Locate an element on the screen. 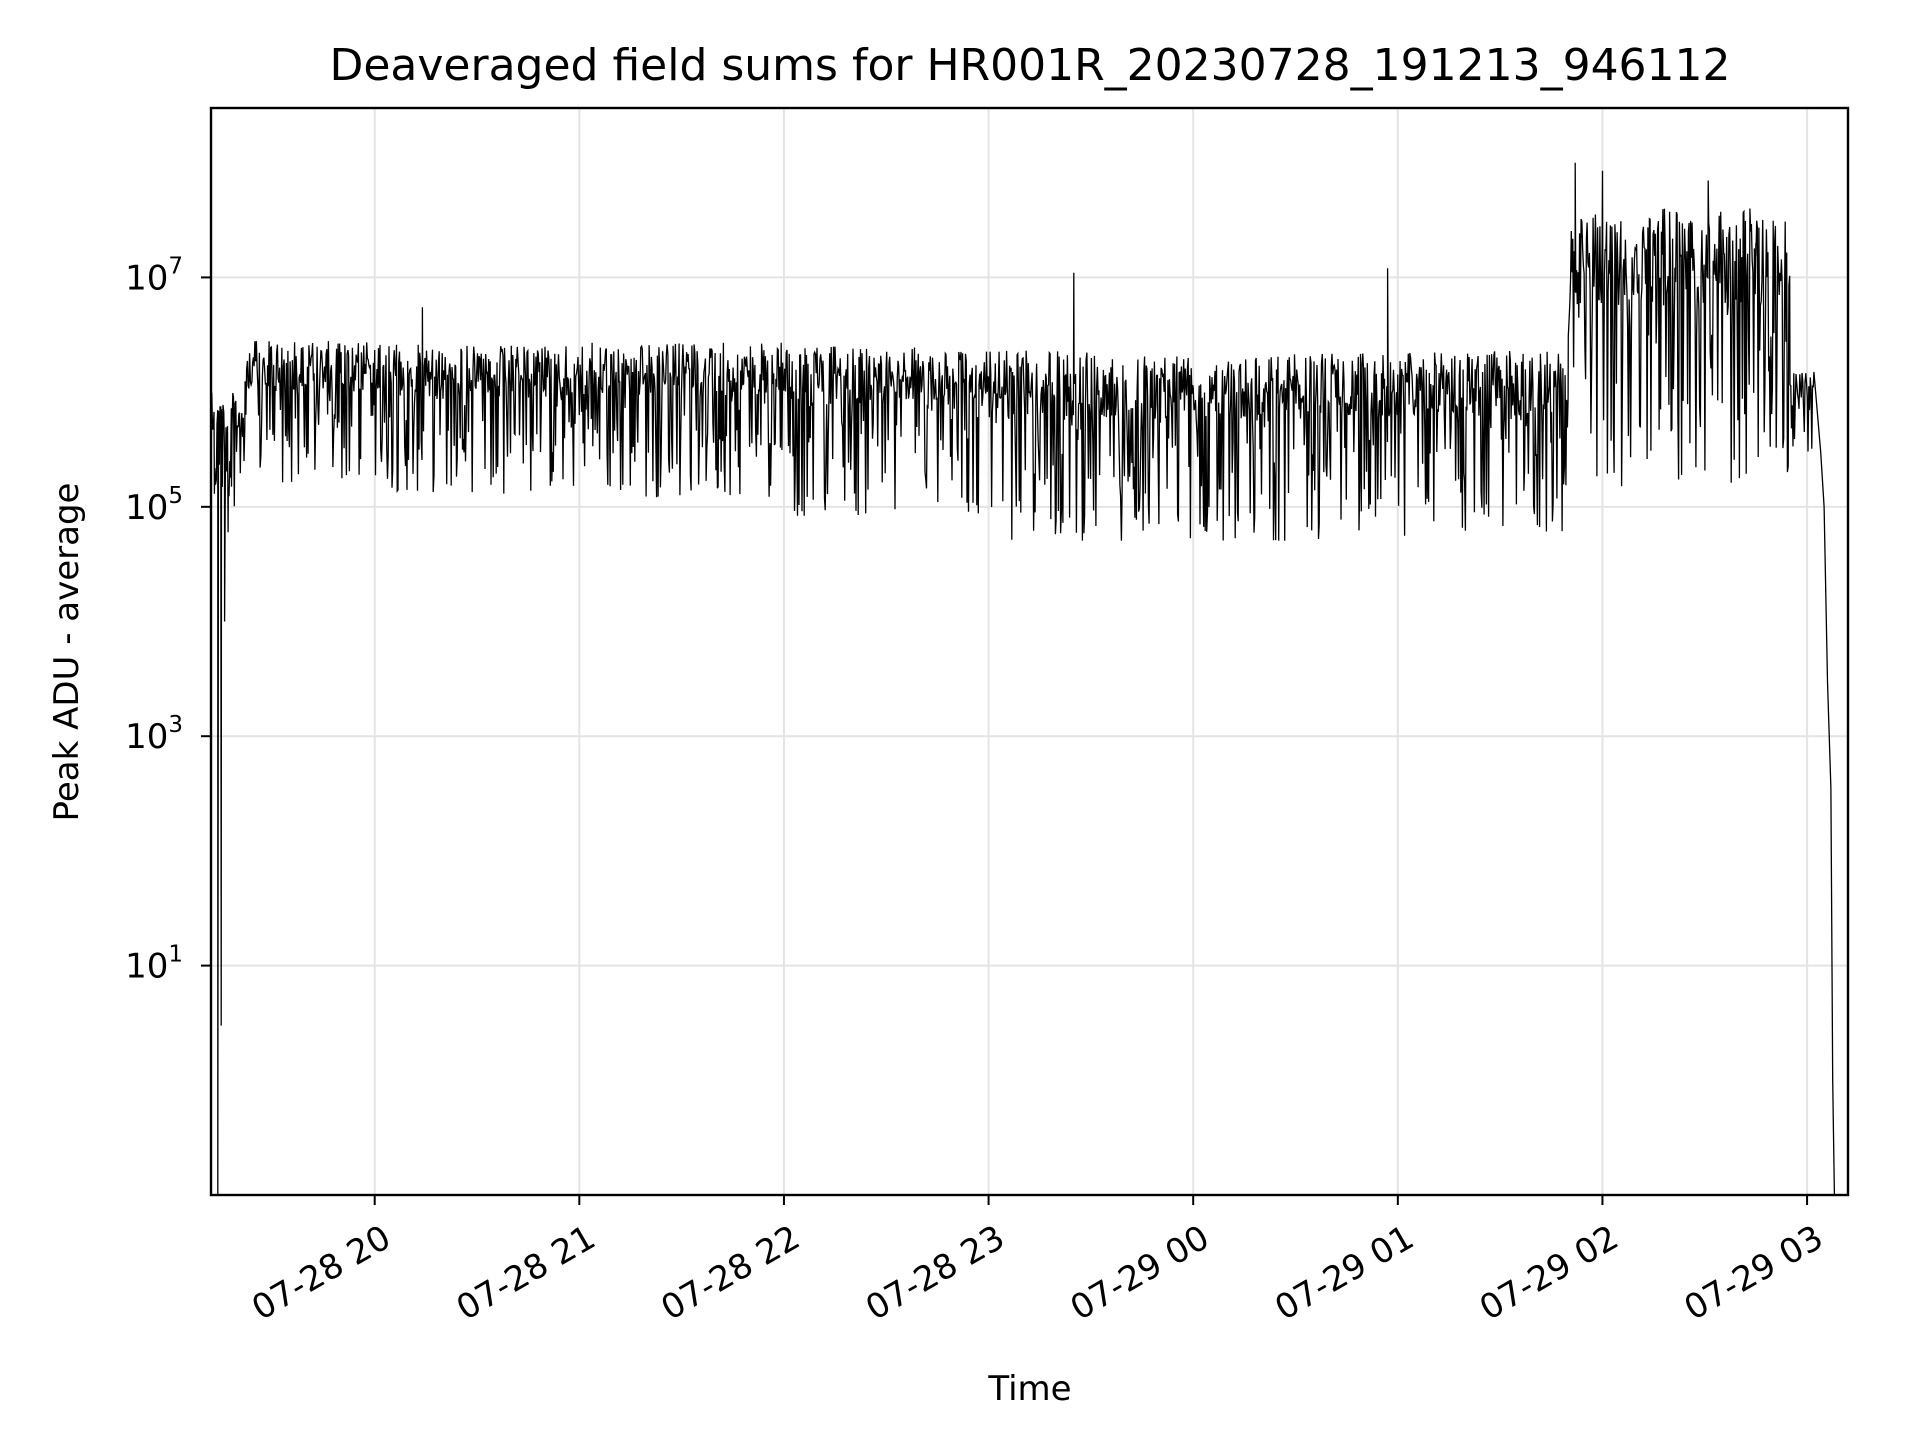 Image resolution: width=1920 pixels, height=1440 pixels. x-tick-label: 07-28 21 is located at coordinates (526, 1273).